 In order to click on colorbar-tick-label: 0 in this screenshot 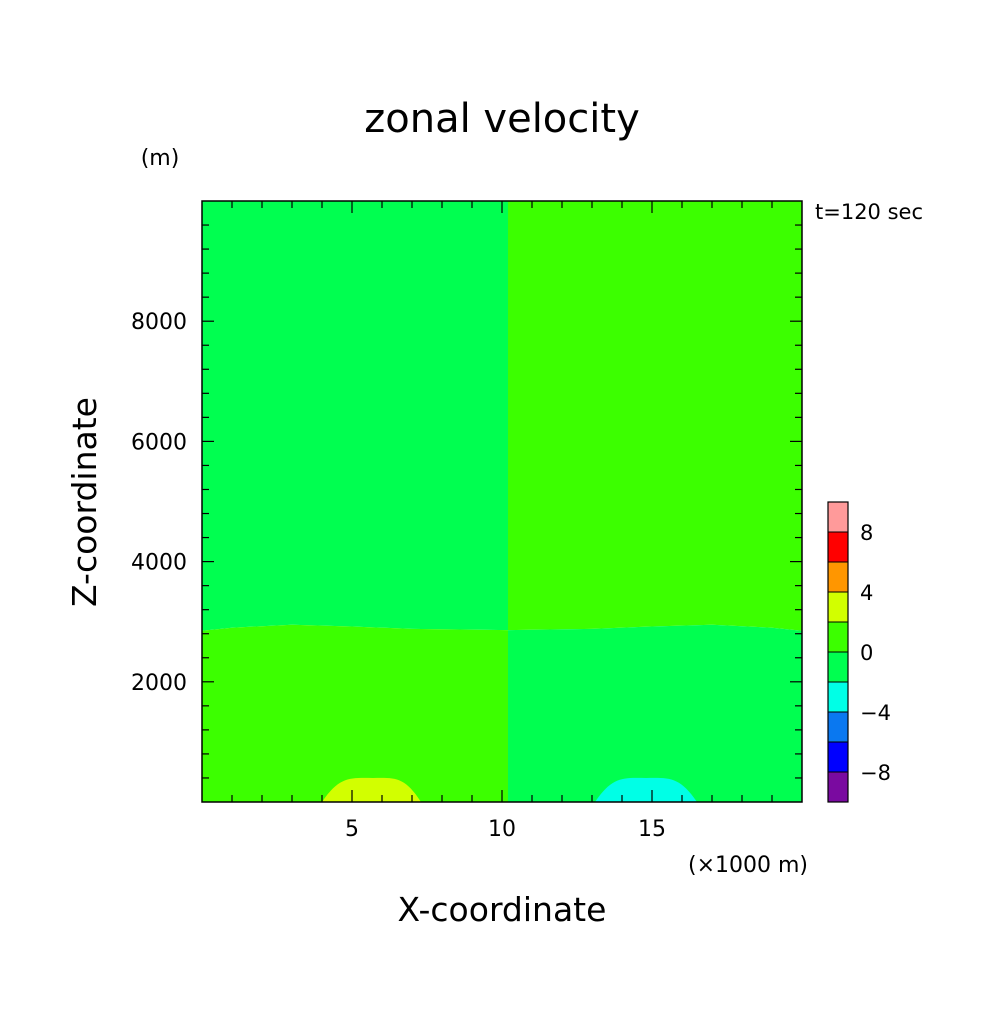, I will do `click(866, 653)`.